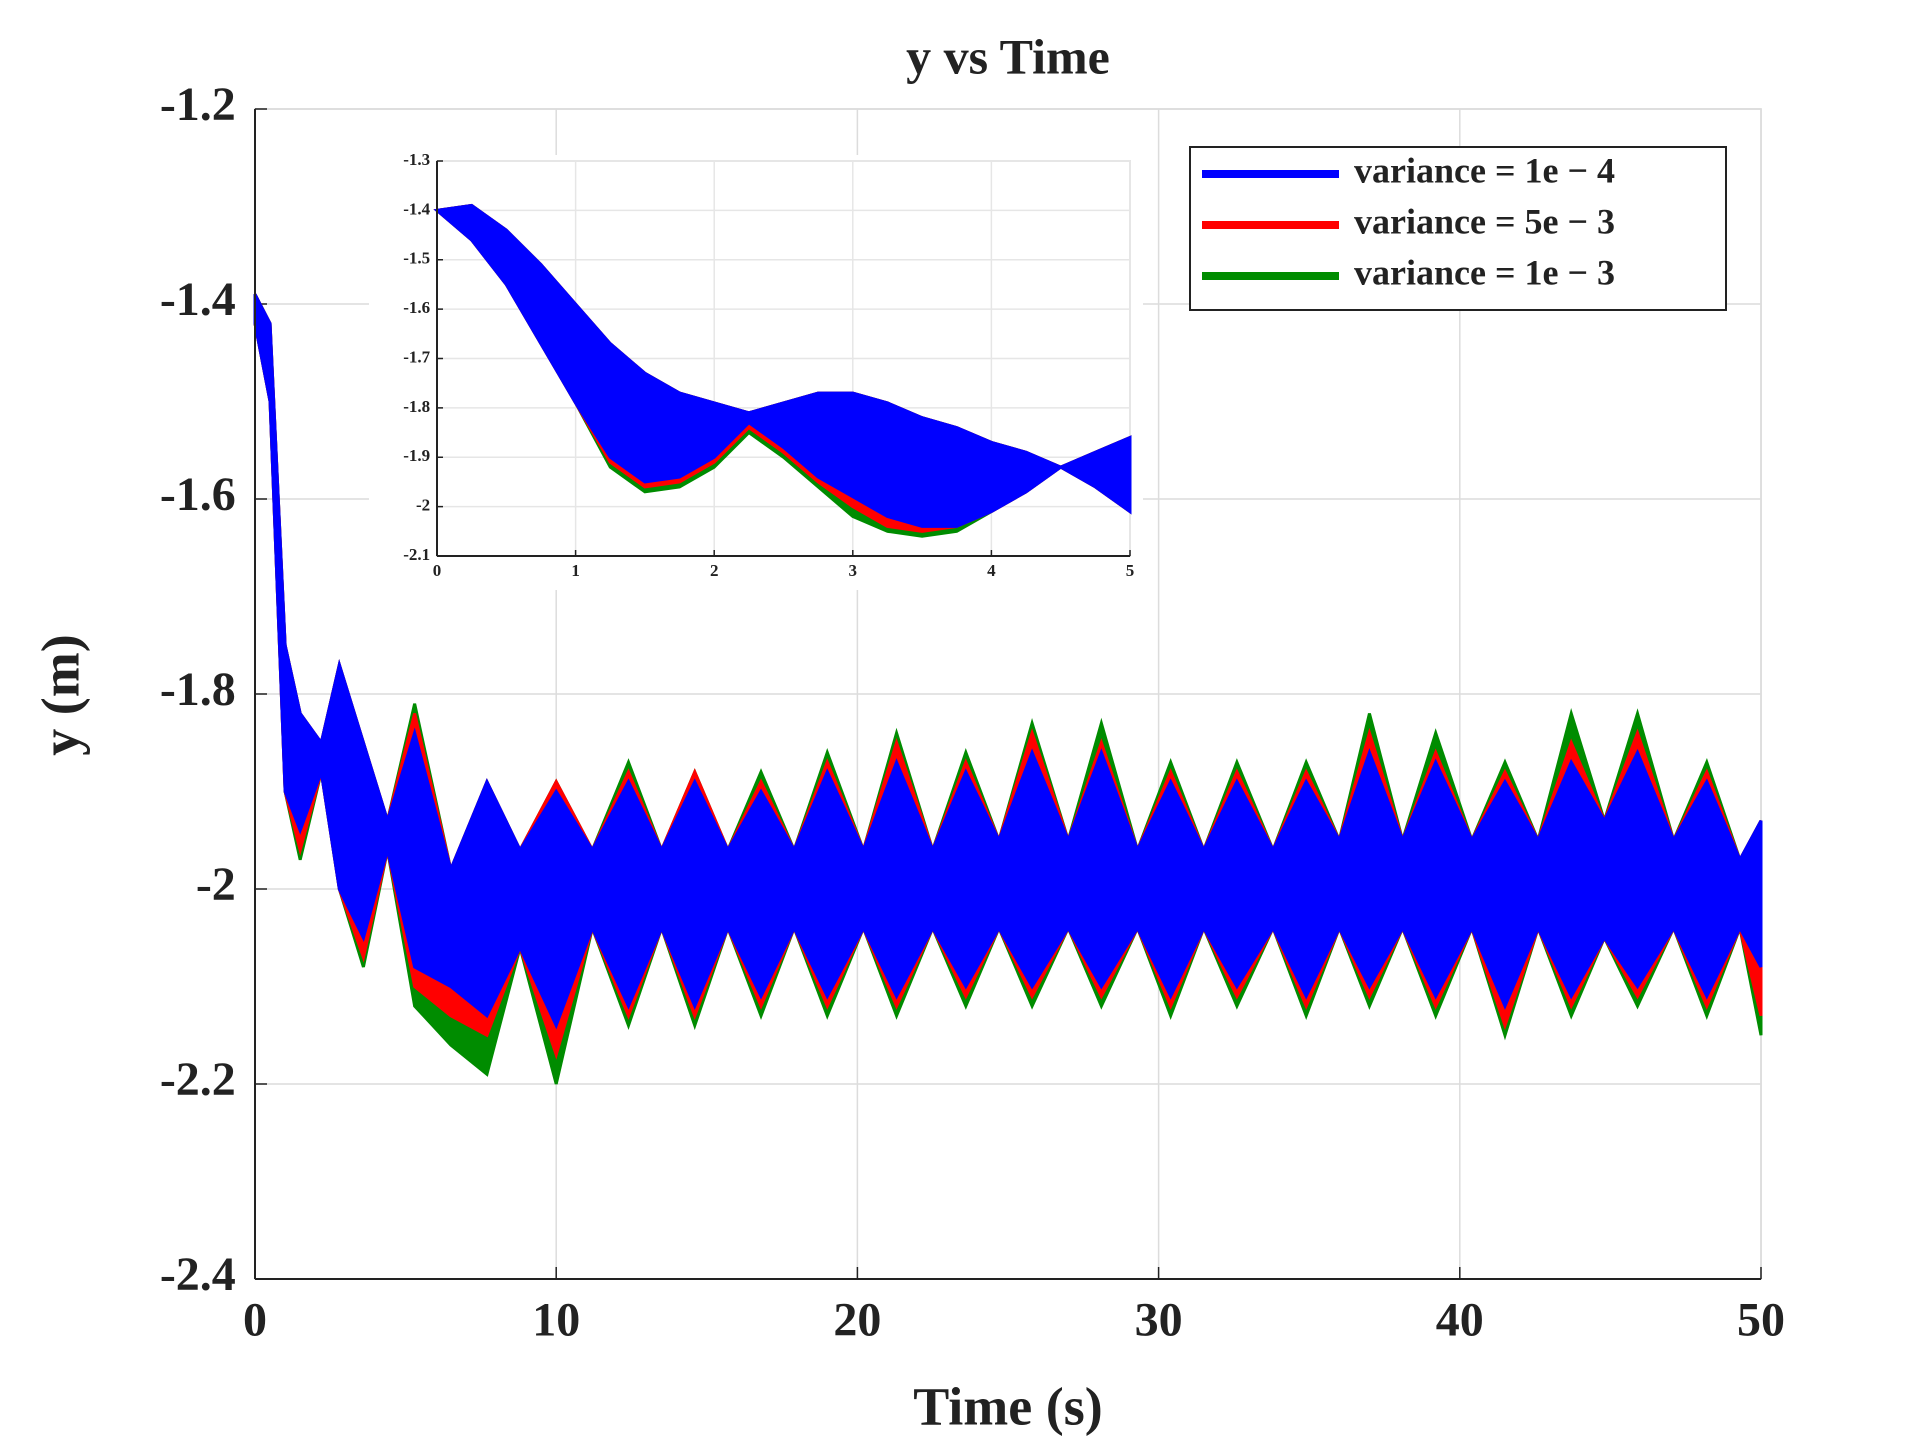  What do you see at coordinates (416, 258) in the screenshot?
I see `y-tick-label: -1.5` at bounding box center [416, 258].